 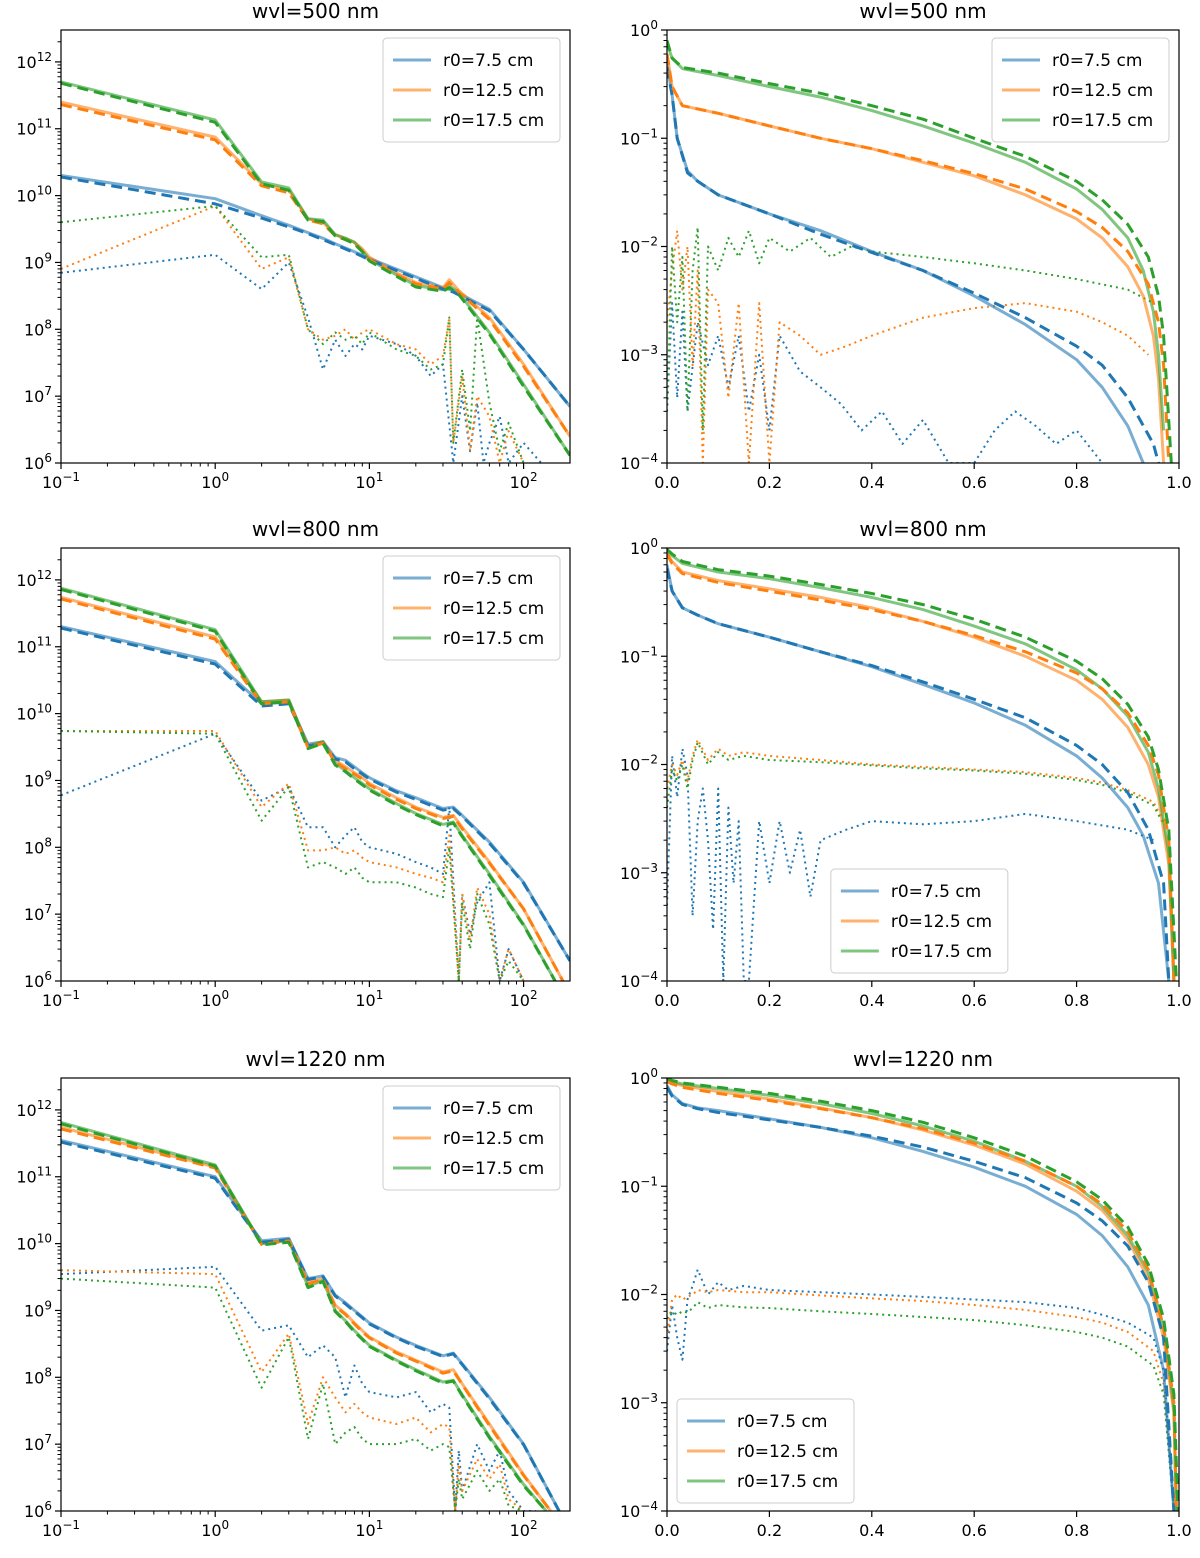 What do you see at coordinates (524, 999) in the screenshot?
I see `x-tick-label: 10²` at bounding box center [524, 999].